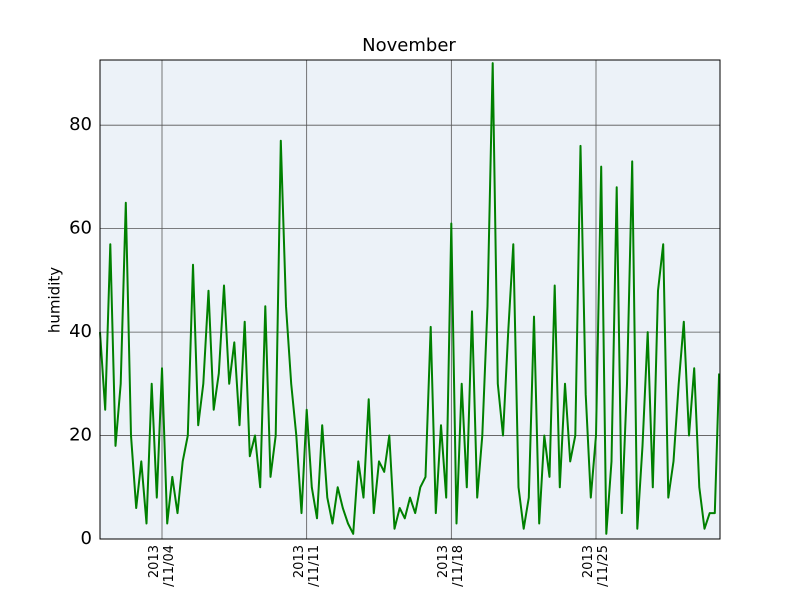 This screenshot has height=600, width=800. Describe the element at coordinates (80, 331) in the screenshot. I see `y-tick-label: 40` at that location.